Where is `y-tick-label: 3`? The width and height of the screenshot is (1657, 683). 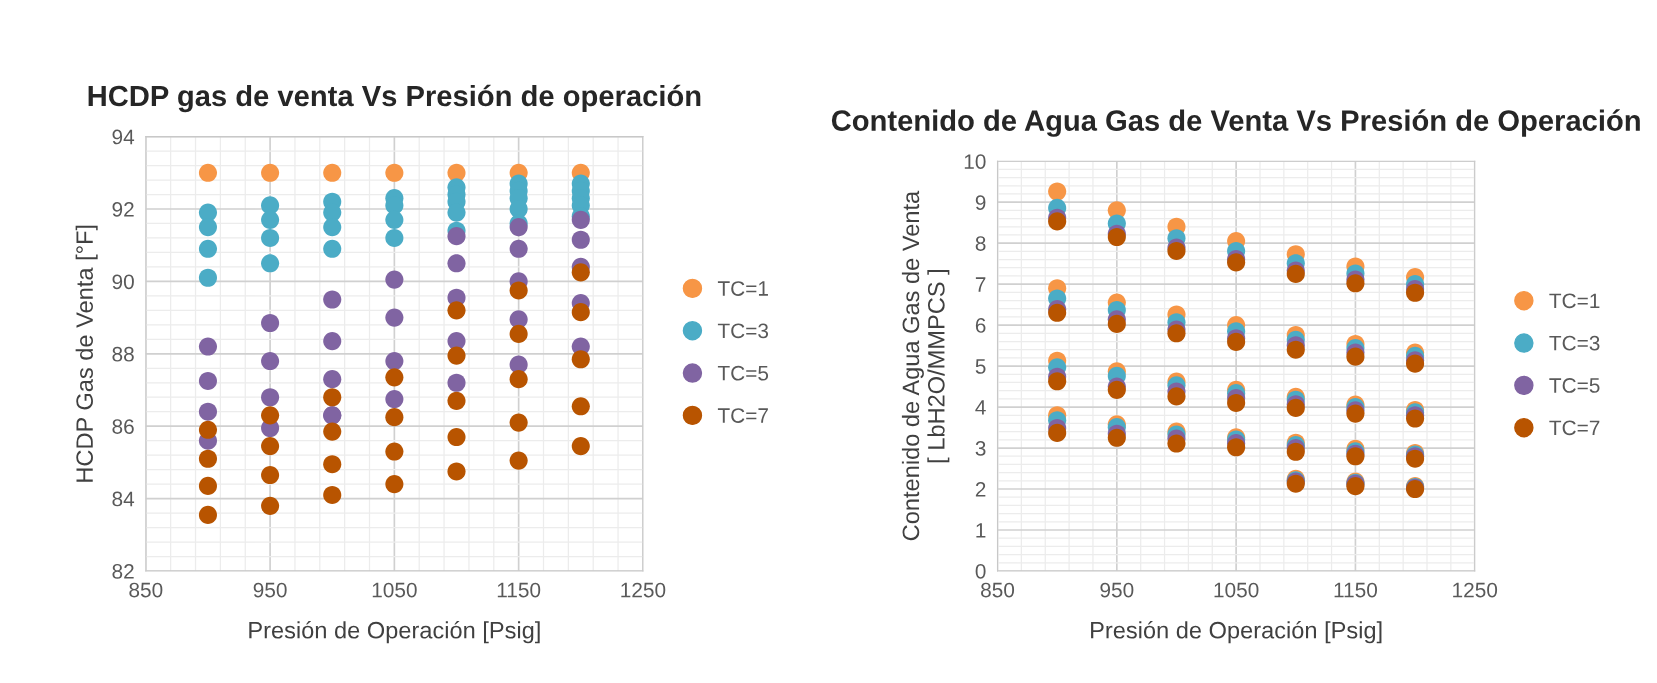 y-tick-label: 3 is located at coordinates (980, 448).